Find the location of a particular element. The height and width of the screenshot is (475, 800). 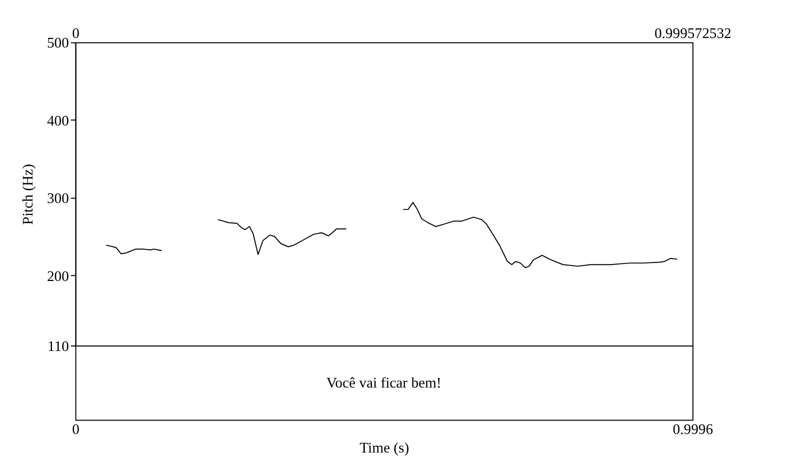

y-tick-label: 200 is located at coordinates (57, 276).